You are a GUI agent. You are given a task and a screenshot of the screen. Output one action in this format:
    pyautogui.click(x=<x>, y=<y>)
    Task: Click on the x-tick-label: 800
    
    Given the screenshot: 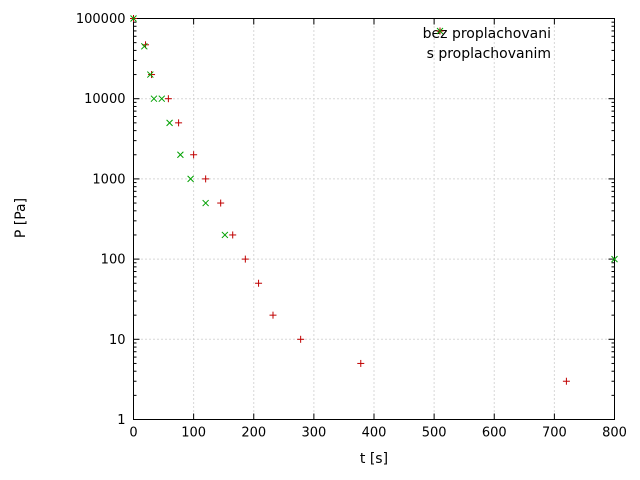 What is the action you would take?
    pyautogui.click(x=614, y=433)
    